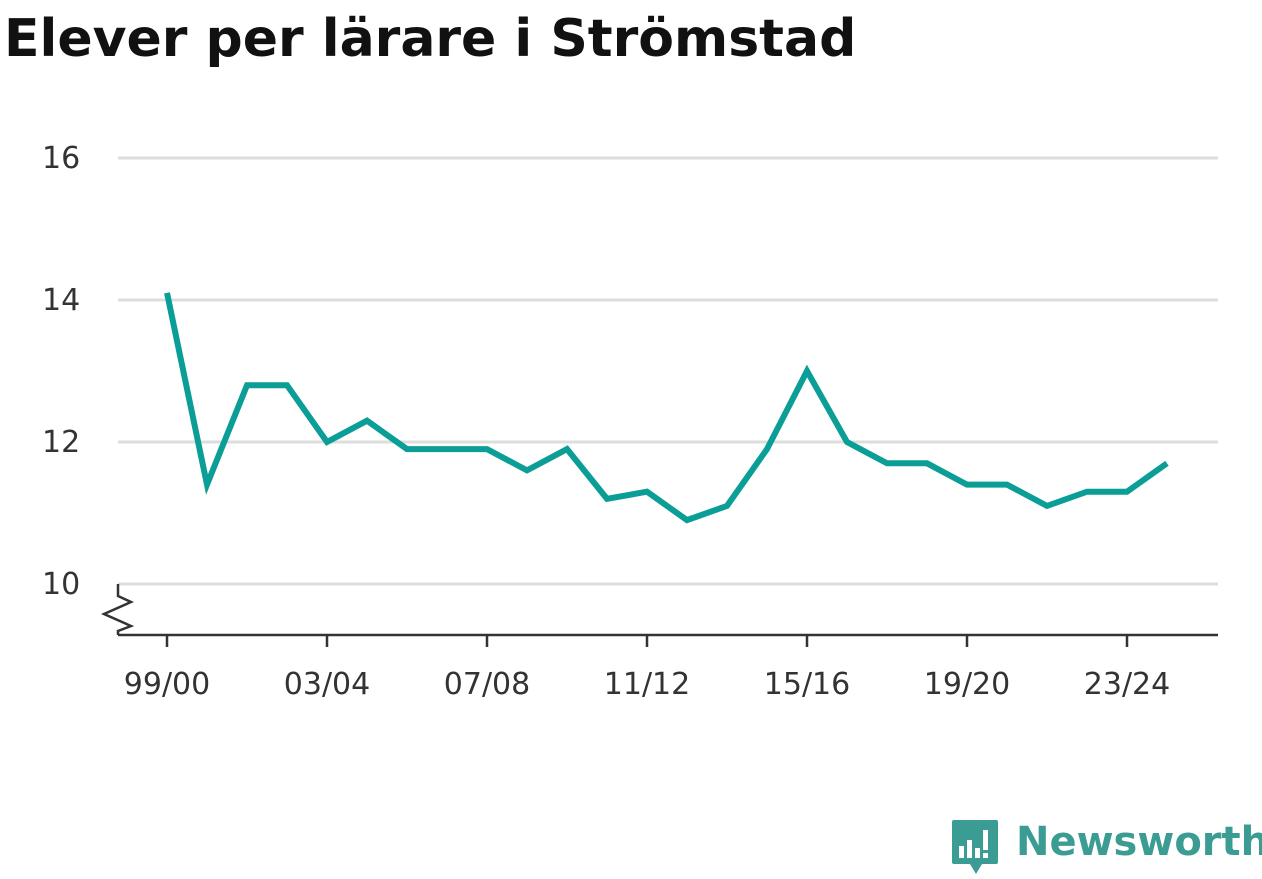  Describe the element at coordinates (61, 371) in the screenshot. I see `y-axis-tick-labels: 10 12 14 16` at that location.